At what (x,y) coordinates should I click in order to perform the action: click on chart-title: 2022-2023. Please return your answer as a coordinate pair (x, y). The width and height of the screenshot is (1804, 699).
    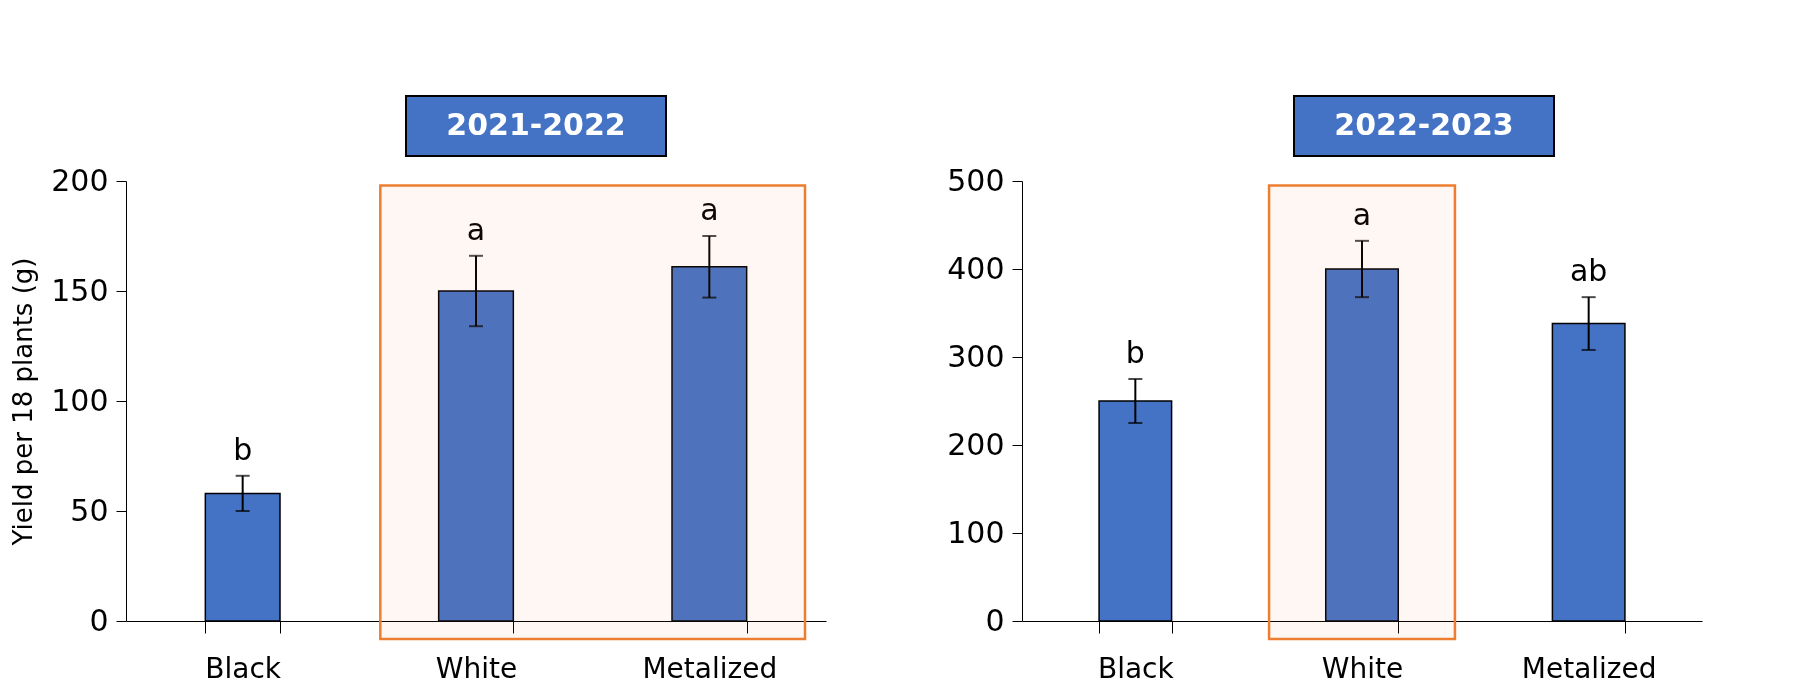
    Looking at the image, I should click on (1424, 124).